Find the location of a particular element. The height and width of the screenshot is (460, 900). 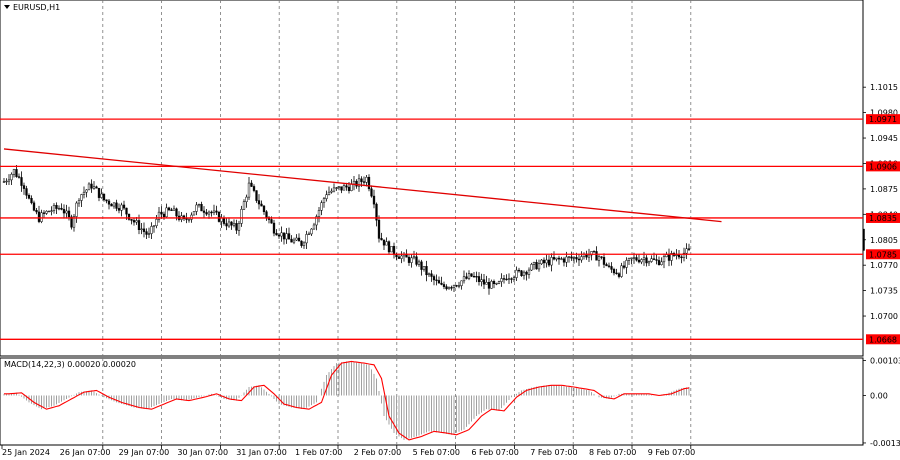

macd-axis: 0.00103 0.00 -0.00139 is located at coordinates (881, 402).